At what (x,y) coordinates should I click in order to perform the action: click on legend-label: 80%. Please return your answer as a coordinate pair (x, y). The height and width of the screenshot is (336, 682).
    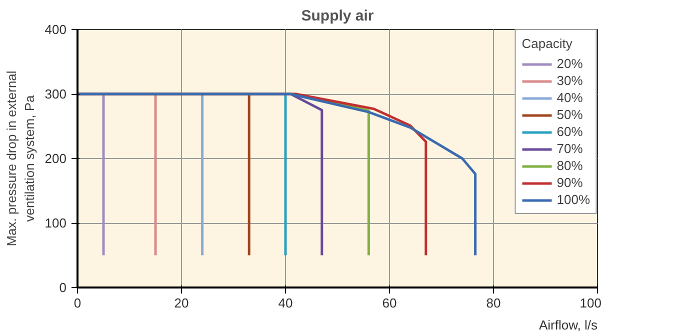
    Looking at the image, I should click on (569, 165).